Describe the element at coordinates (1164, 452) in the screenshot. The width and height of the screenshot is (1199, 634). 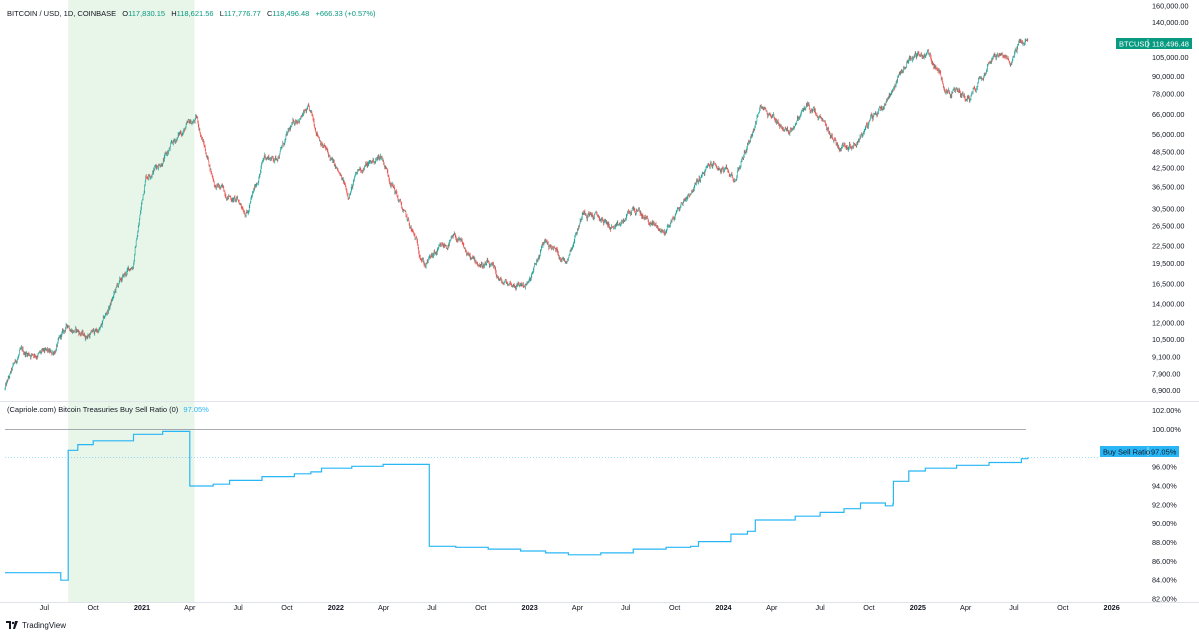
I see `ratio-tag-value: 97.05%` at that location.